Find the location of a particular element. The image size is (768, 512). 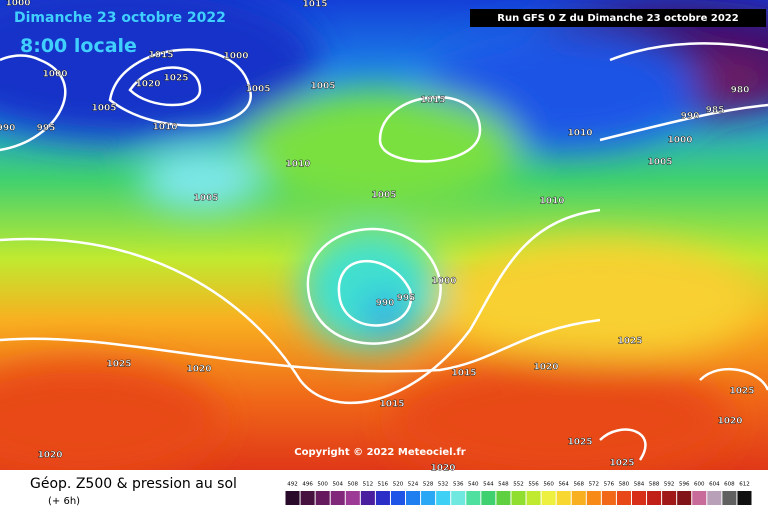

colorbar-label: 556 is located at coordinates (533, 485).